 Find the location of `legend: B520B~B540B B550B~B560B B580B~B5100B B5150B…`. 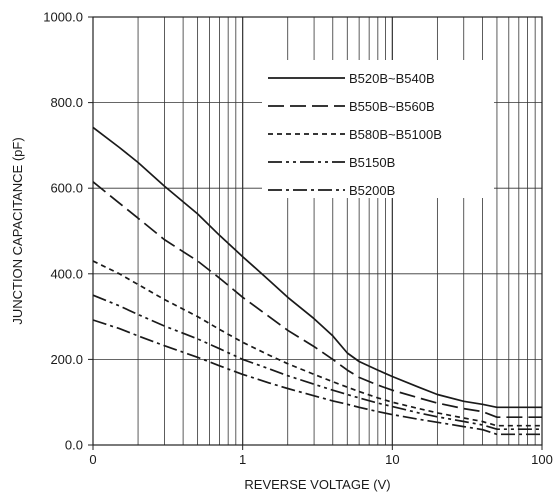

legend: B520B~B540B B550B~B560B B580B~B5100B B5150B… is located at coordinates (378, 129).